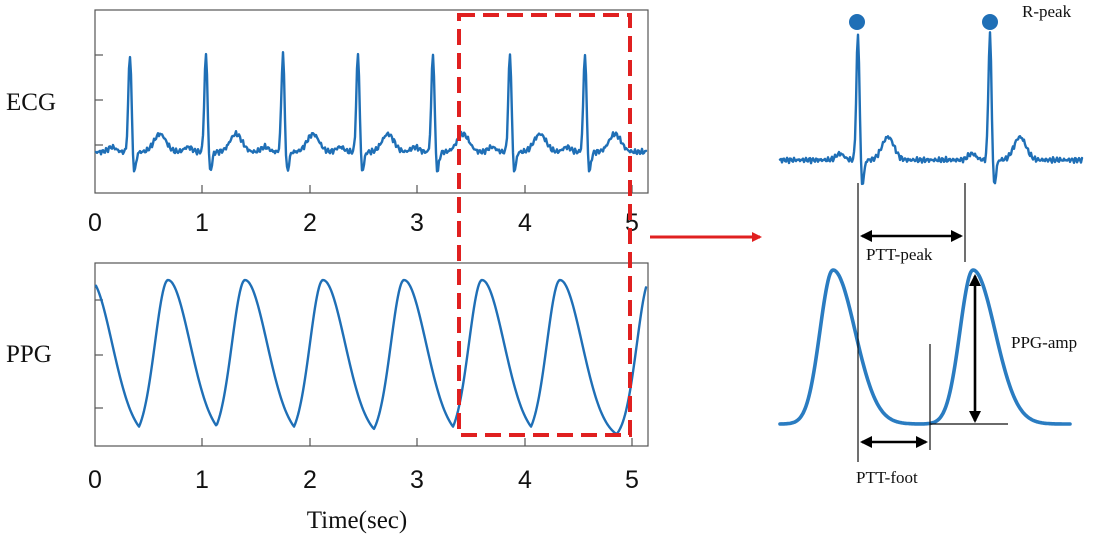 The image size is (1105, 541). Describe the element at coordinates (417, 442) in the screenshot. I see `ppg-x-ticks` at that location.